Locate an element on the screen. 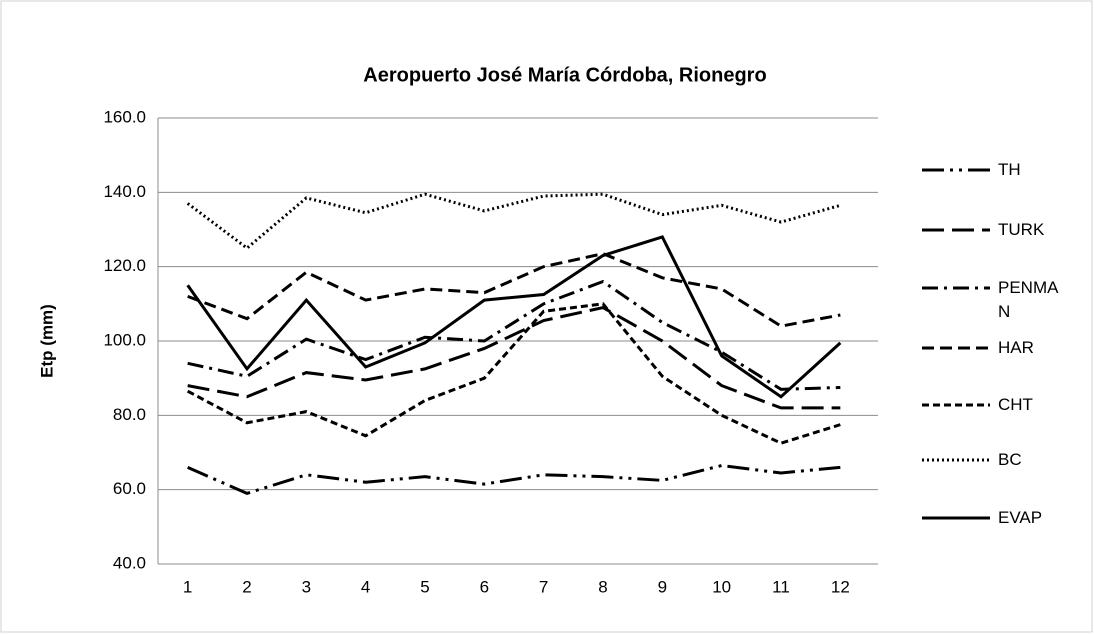 This screenshot has width=1094, height=634. x-tick-label: 3 is located at coordinates (306, 586).